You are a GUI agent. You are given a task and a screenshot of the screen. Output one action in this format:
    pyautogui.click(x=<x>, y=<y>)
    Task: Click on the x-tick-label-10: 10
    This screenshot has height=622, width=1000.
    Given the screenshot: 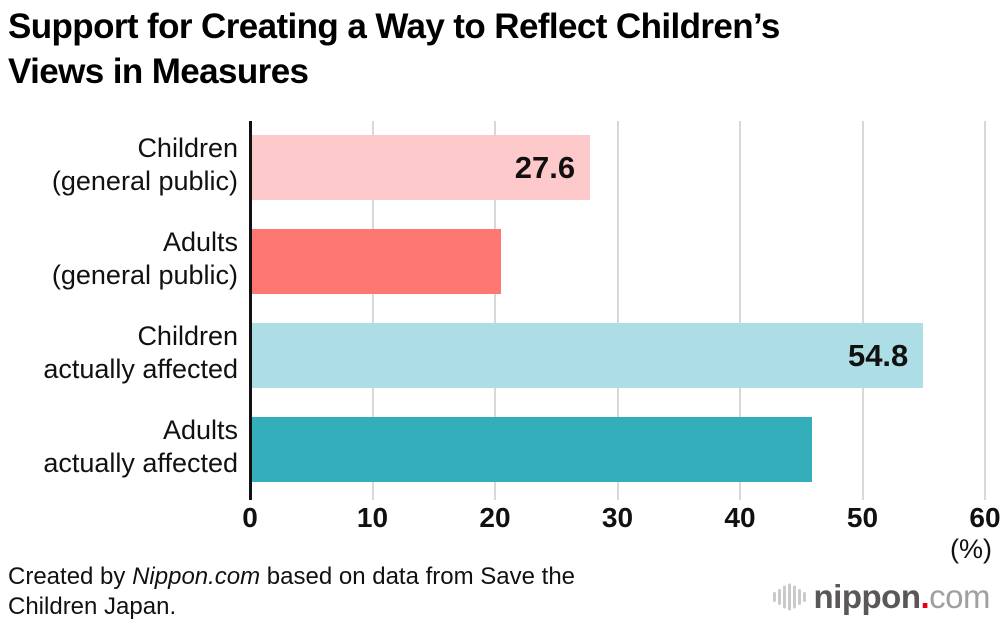 What is the action you would take?
    pyautogui.click(x=372, y=517)
    